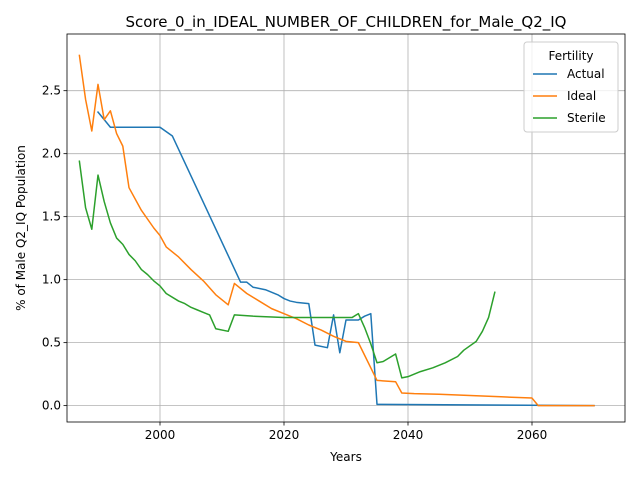 The height and width of the screenshot is (480, 640). What do you see at coordinates (51, 280) in the screenshot?
I see `y-tick-label: 1.0` at bounding box center [51, 280].